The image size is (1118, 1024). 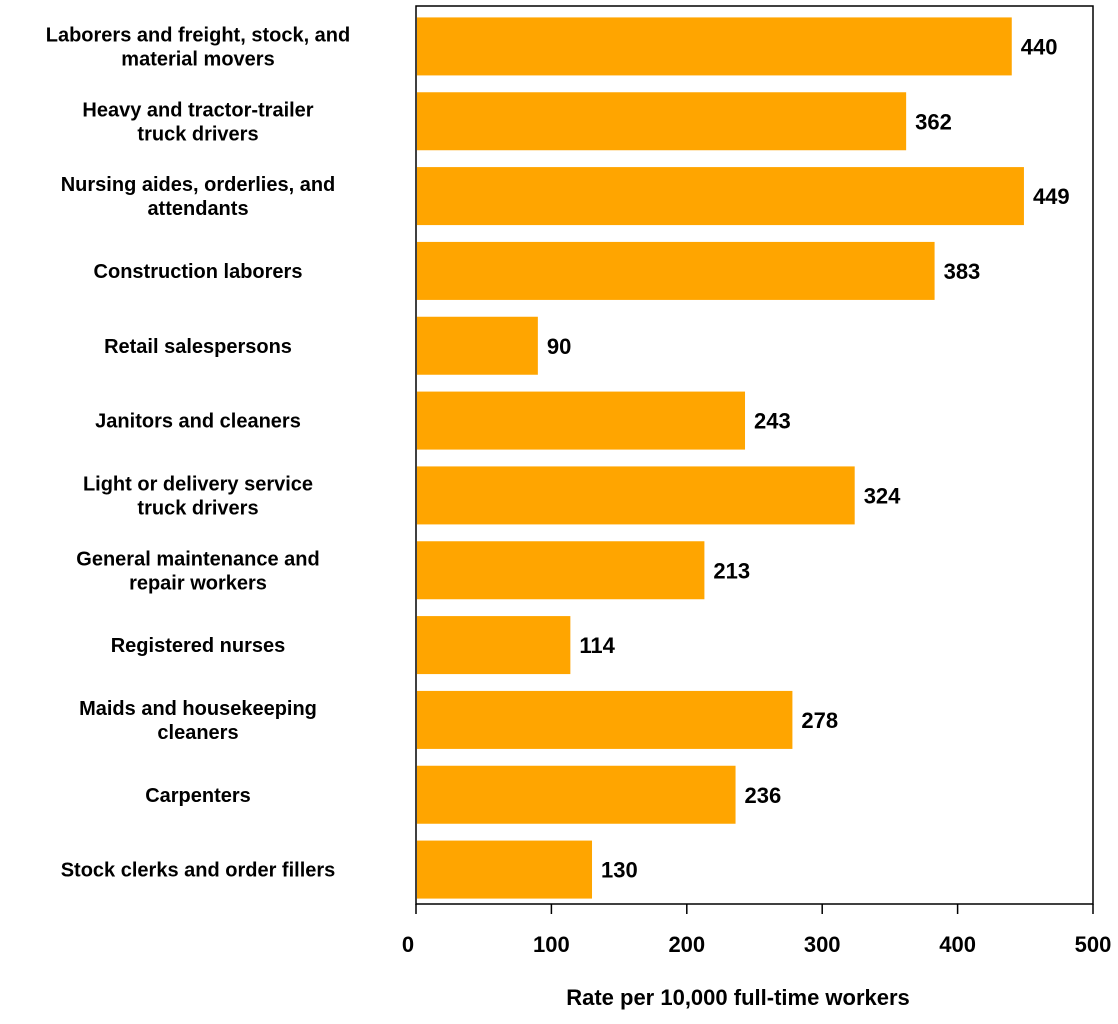 What do you see at coordinates (597, 645) in the screenshot?
I see `bar-value-label: 114` at bounding box center [597, 645].